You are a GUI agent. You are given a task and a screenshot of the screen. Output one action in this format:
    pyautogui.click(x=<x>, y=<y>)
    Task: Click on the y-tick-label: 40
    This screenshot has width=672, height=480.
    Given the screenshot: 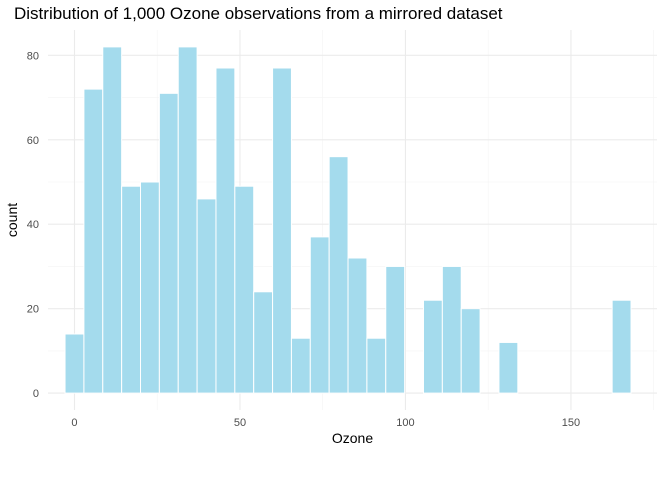 What is the action you would take?
    pyautogui.click(x=33, y=225)
    